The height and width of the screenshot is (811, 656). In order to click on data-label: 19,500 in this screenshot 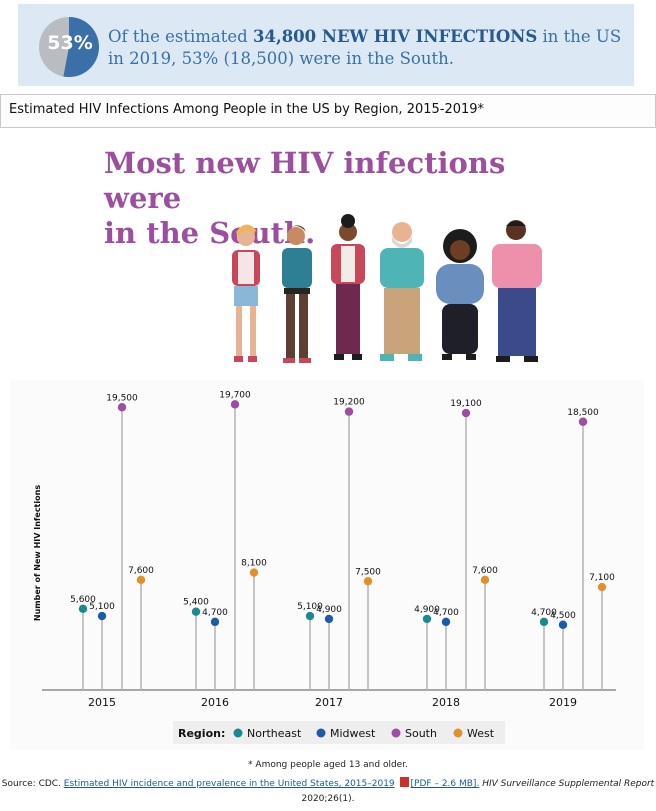, I will do `click(122, 398)`.